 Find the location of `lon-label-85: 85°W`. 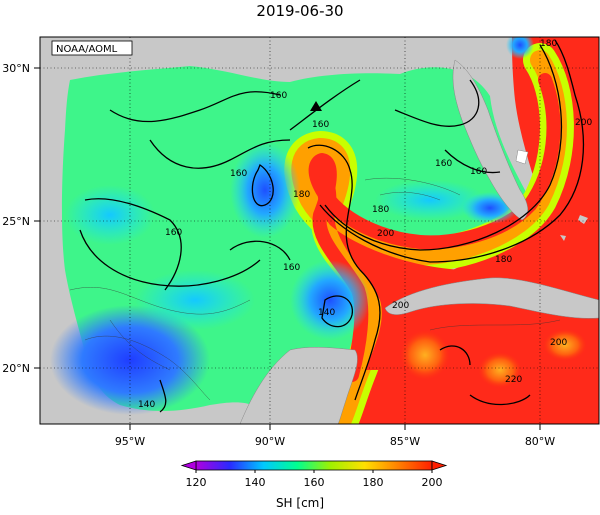

lon-label-85: 85°W is located at coordinates (405, 441).